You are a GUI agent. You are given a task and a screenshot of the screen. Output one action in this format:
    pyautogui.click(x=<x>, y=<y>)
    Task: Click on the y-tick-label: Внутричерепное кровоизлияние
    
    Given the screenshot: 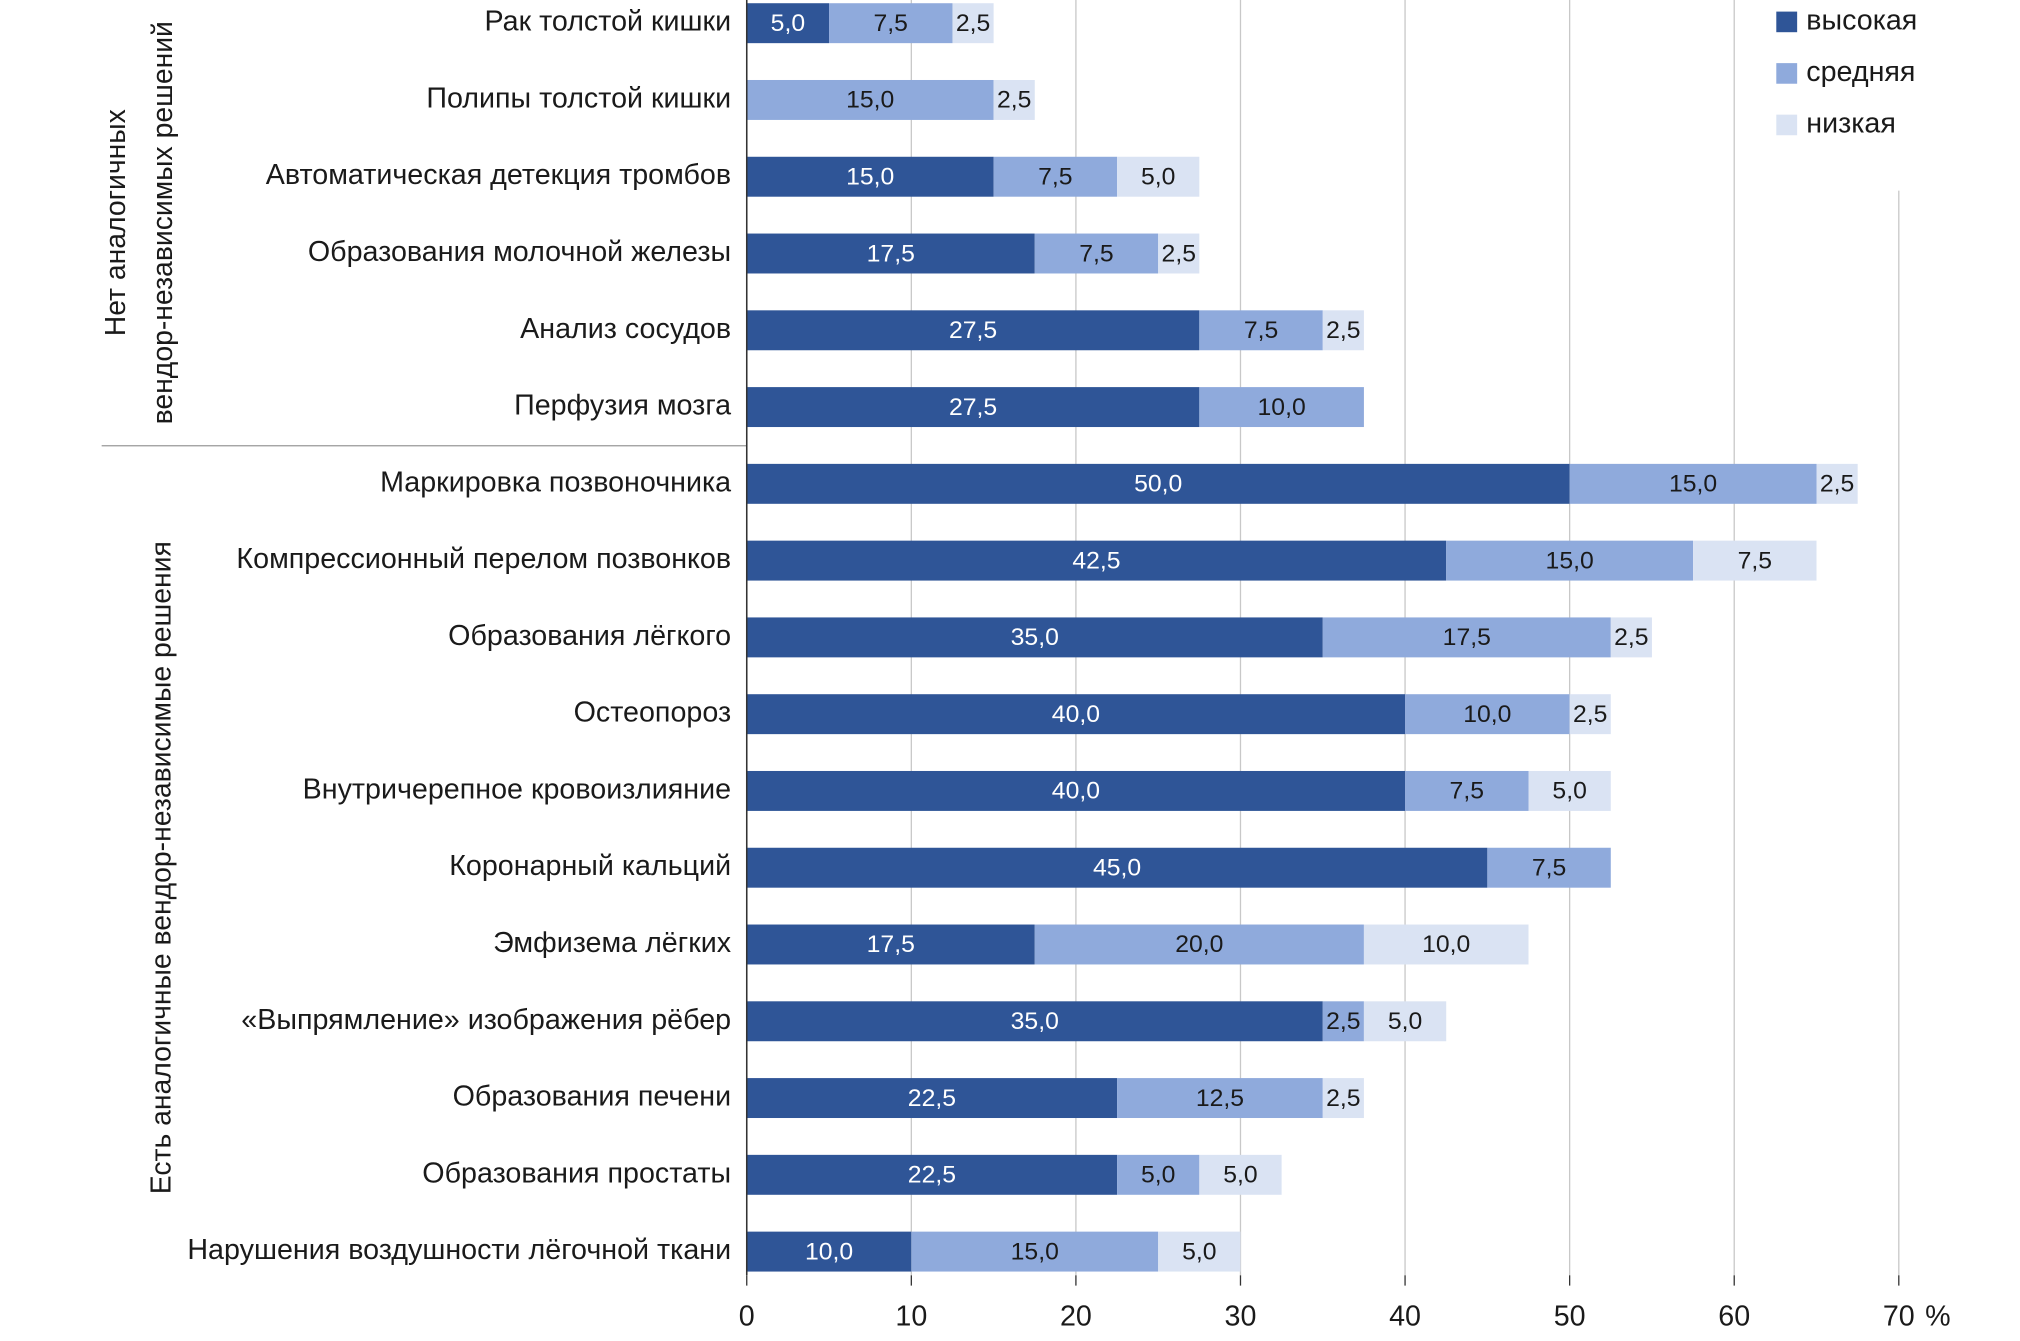 What is the action you would take?
    pyautogui.click(x=517, y=790)
    